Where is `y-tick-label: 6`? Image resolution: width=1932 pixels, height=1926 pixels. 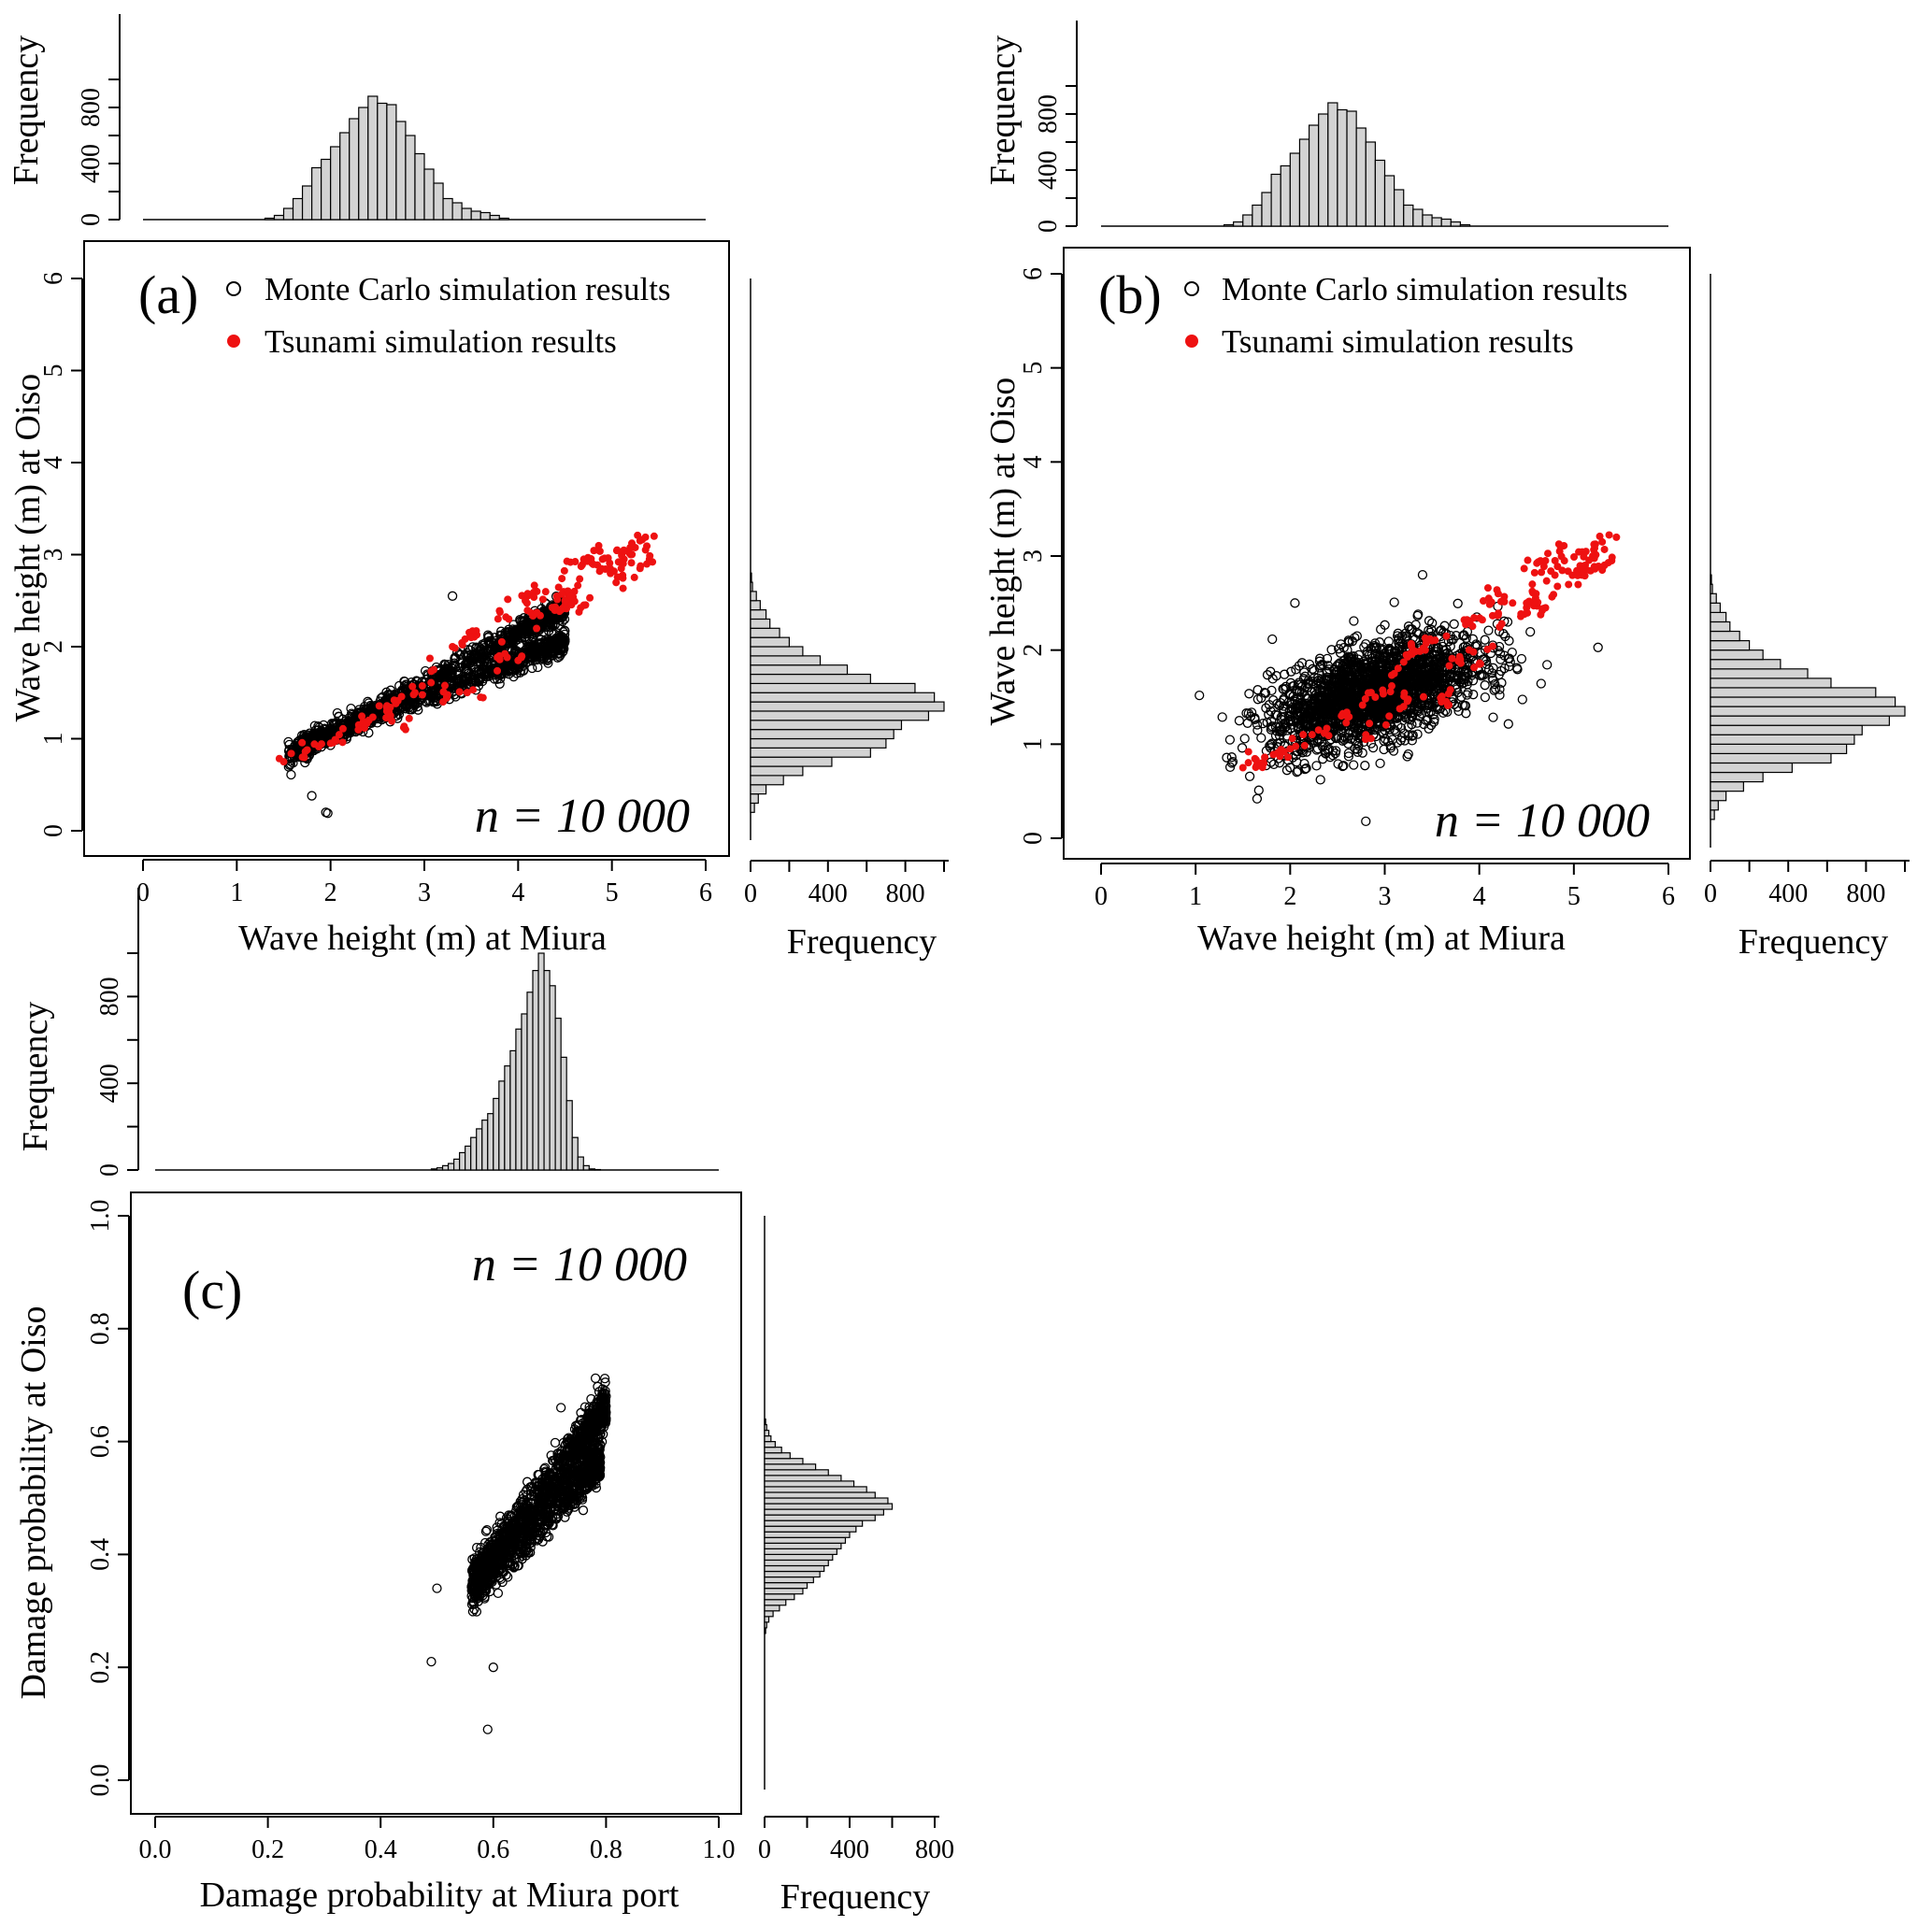
y-tick-label: 6 is located at coordinates (1033, 273).